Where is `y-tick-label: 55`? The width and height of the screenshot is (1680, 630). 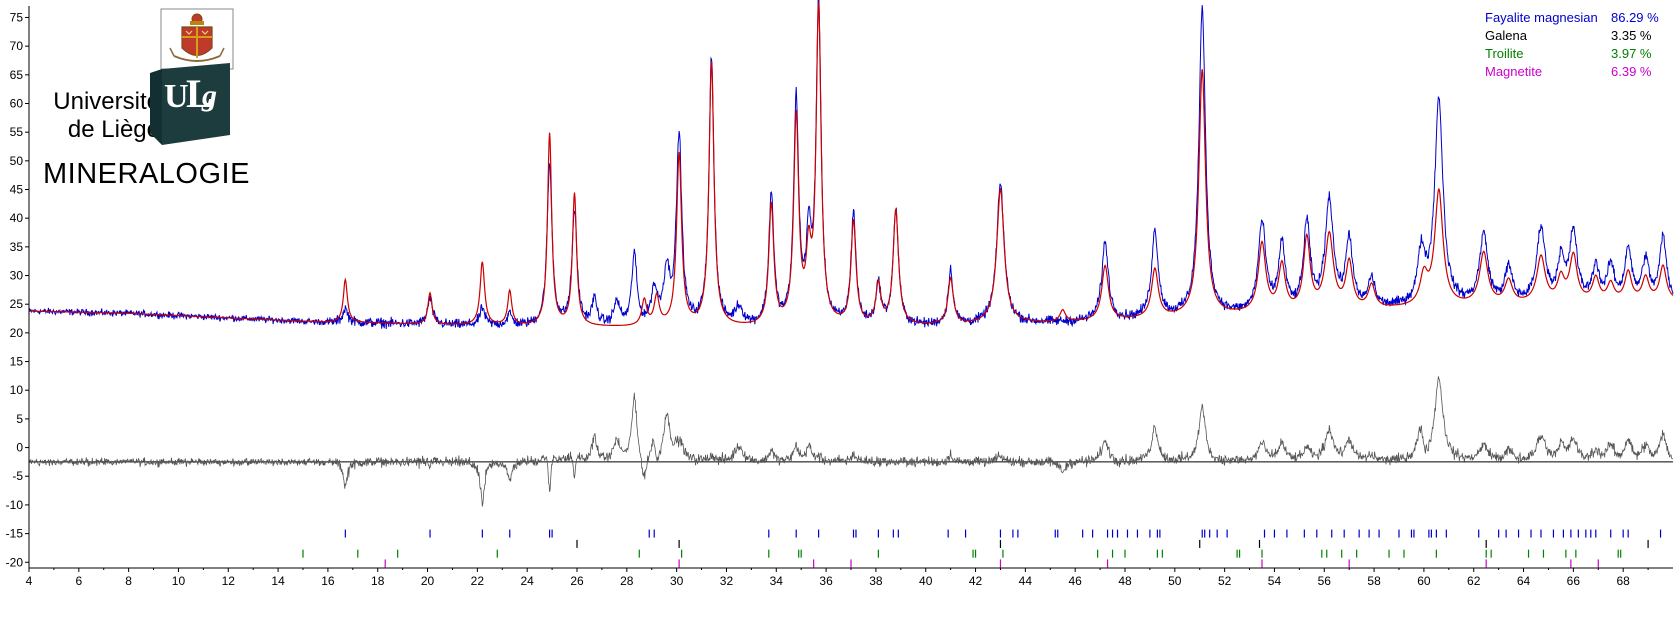
y-tick-label: 55 is located at coordinates (17, 132).